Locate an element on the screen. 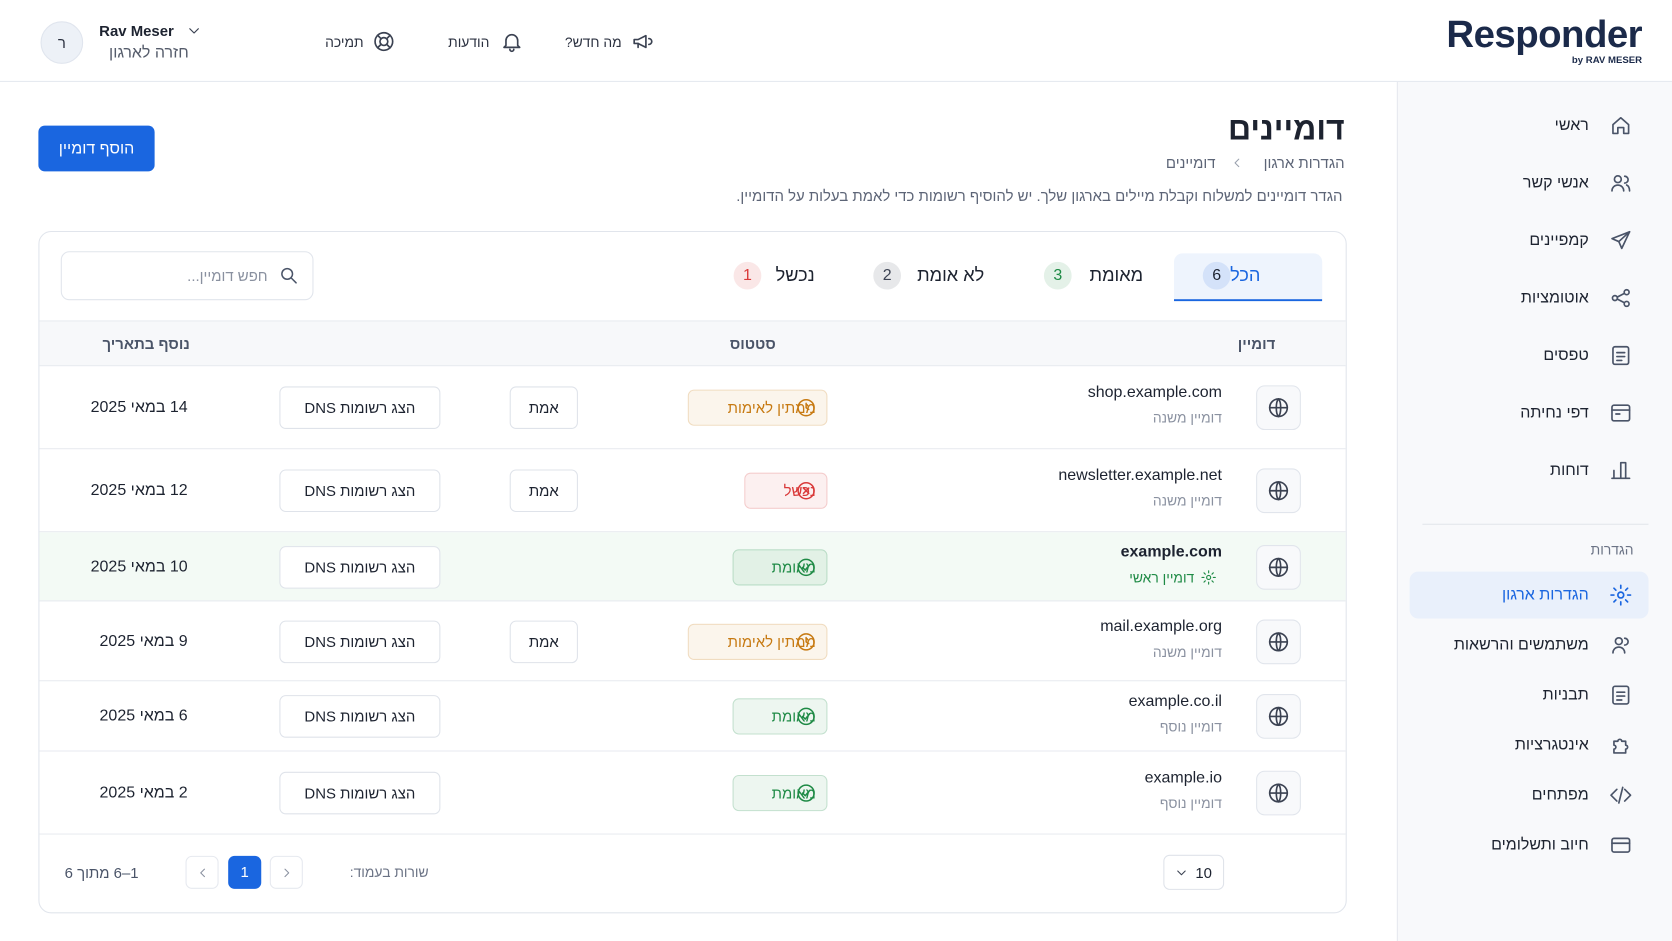 The height and width of the screenshot is (941, 1672). header-link: מה חדש? is located at coordinates (593, 42).